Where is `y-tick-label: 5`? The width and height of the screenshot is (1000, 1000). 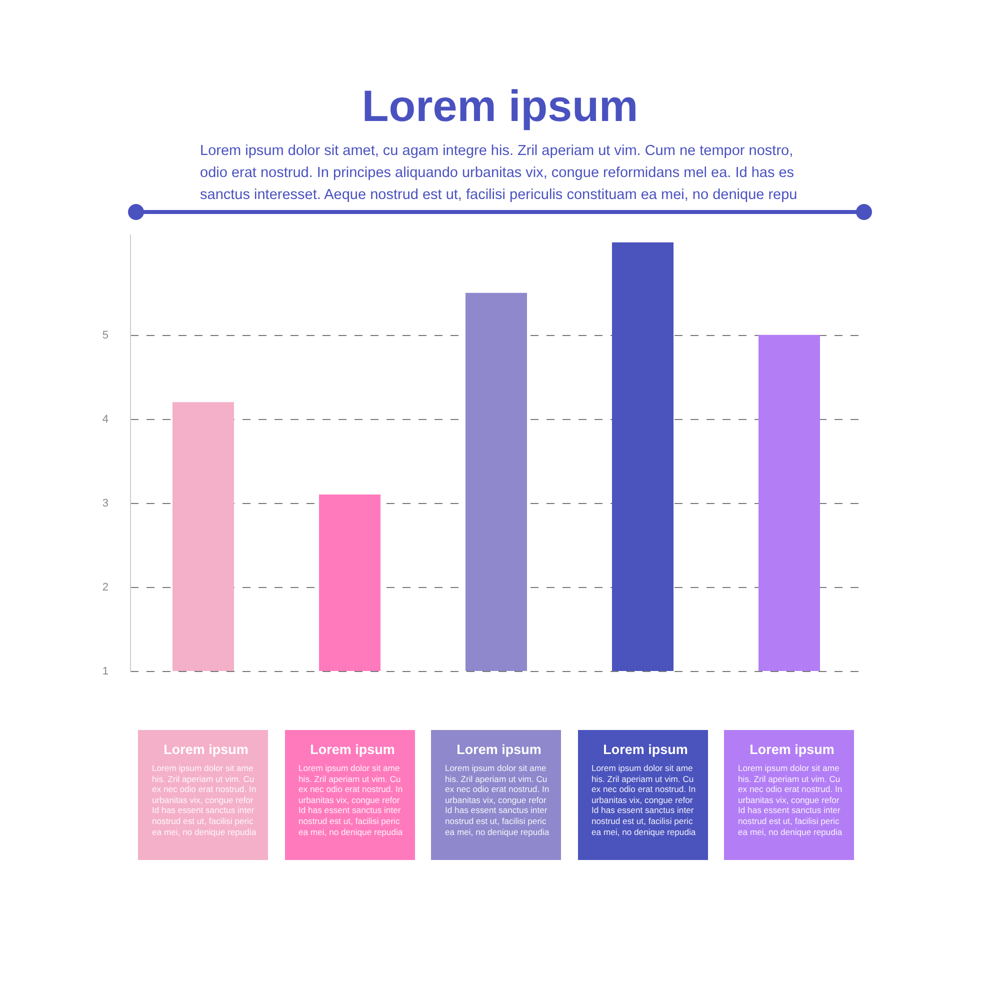 y-tick-label: 5 is located at coordinates (105, 335).